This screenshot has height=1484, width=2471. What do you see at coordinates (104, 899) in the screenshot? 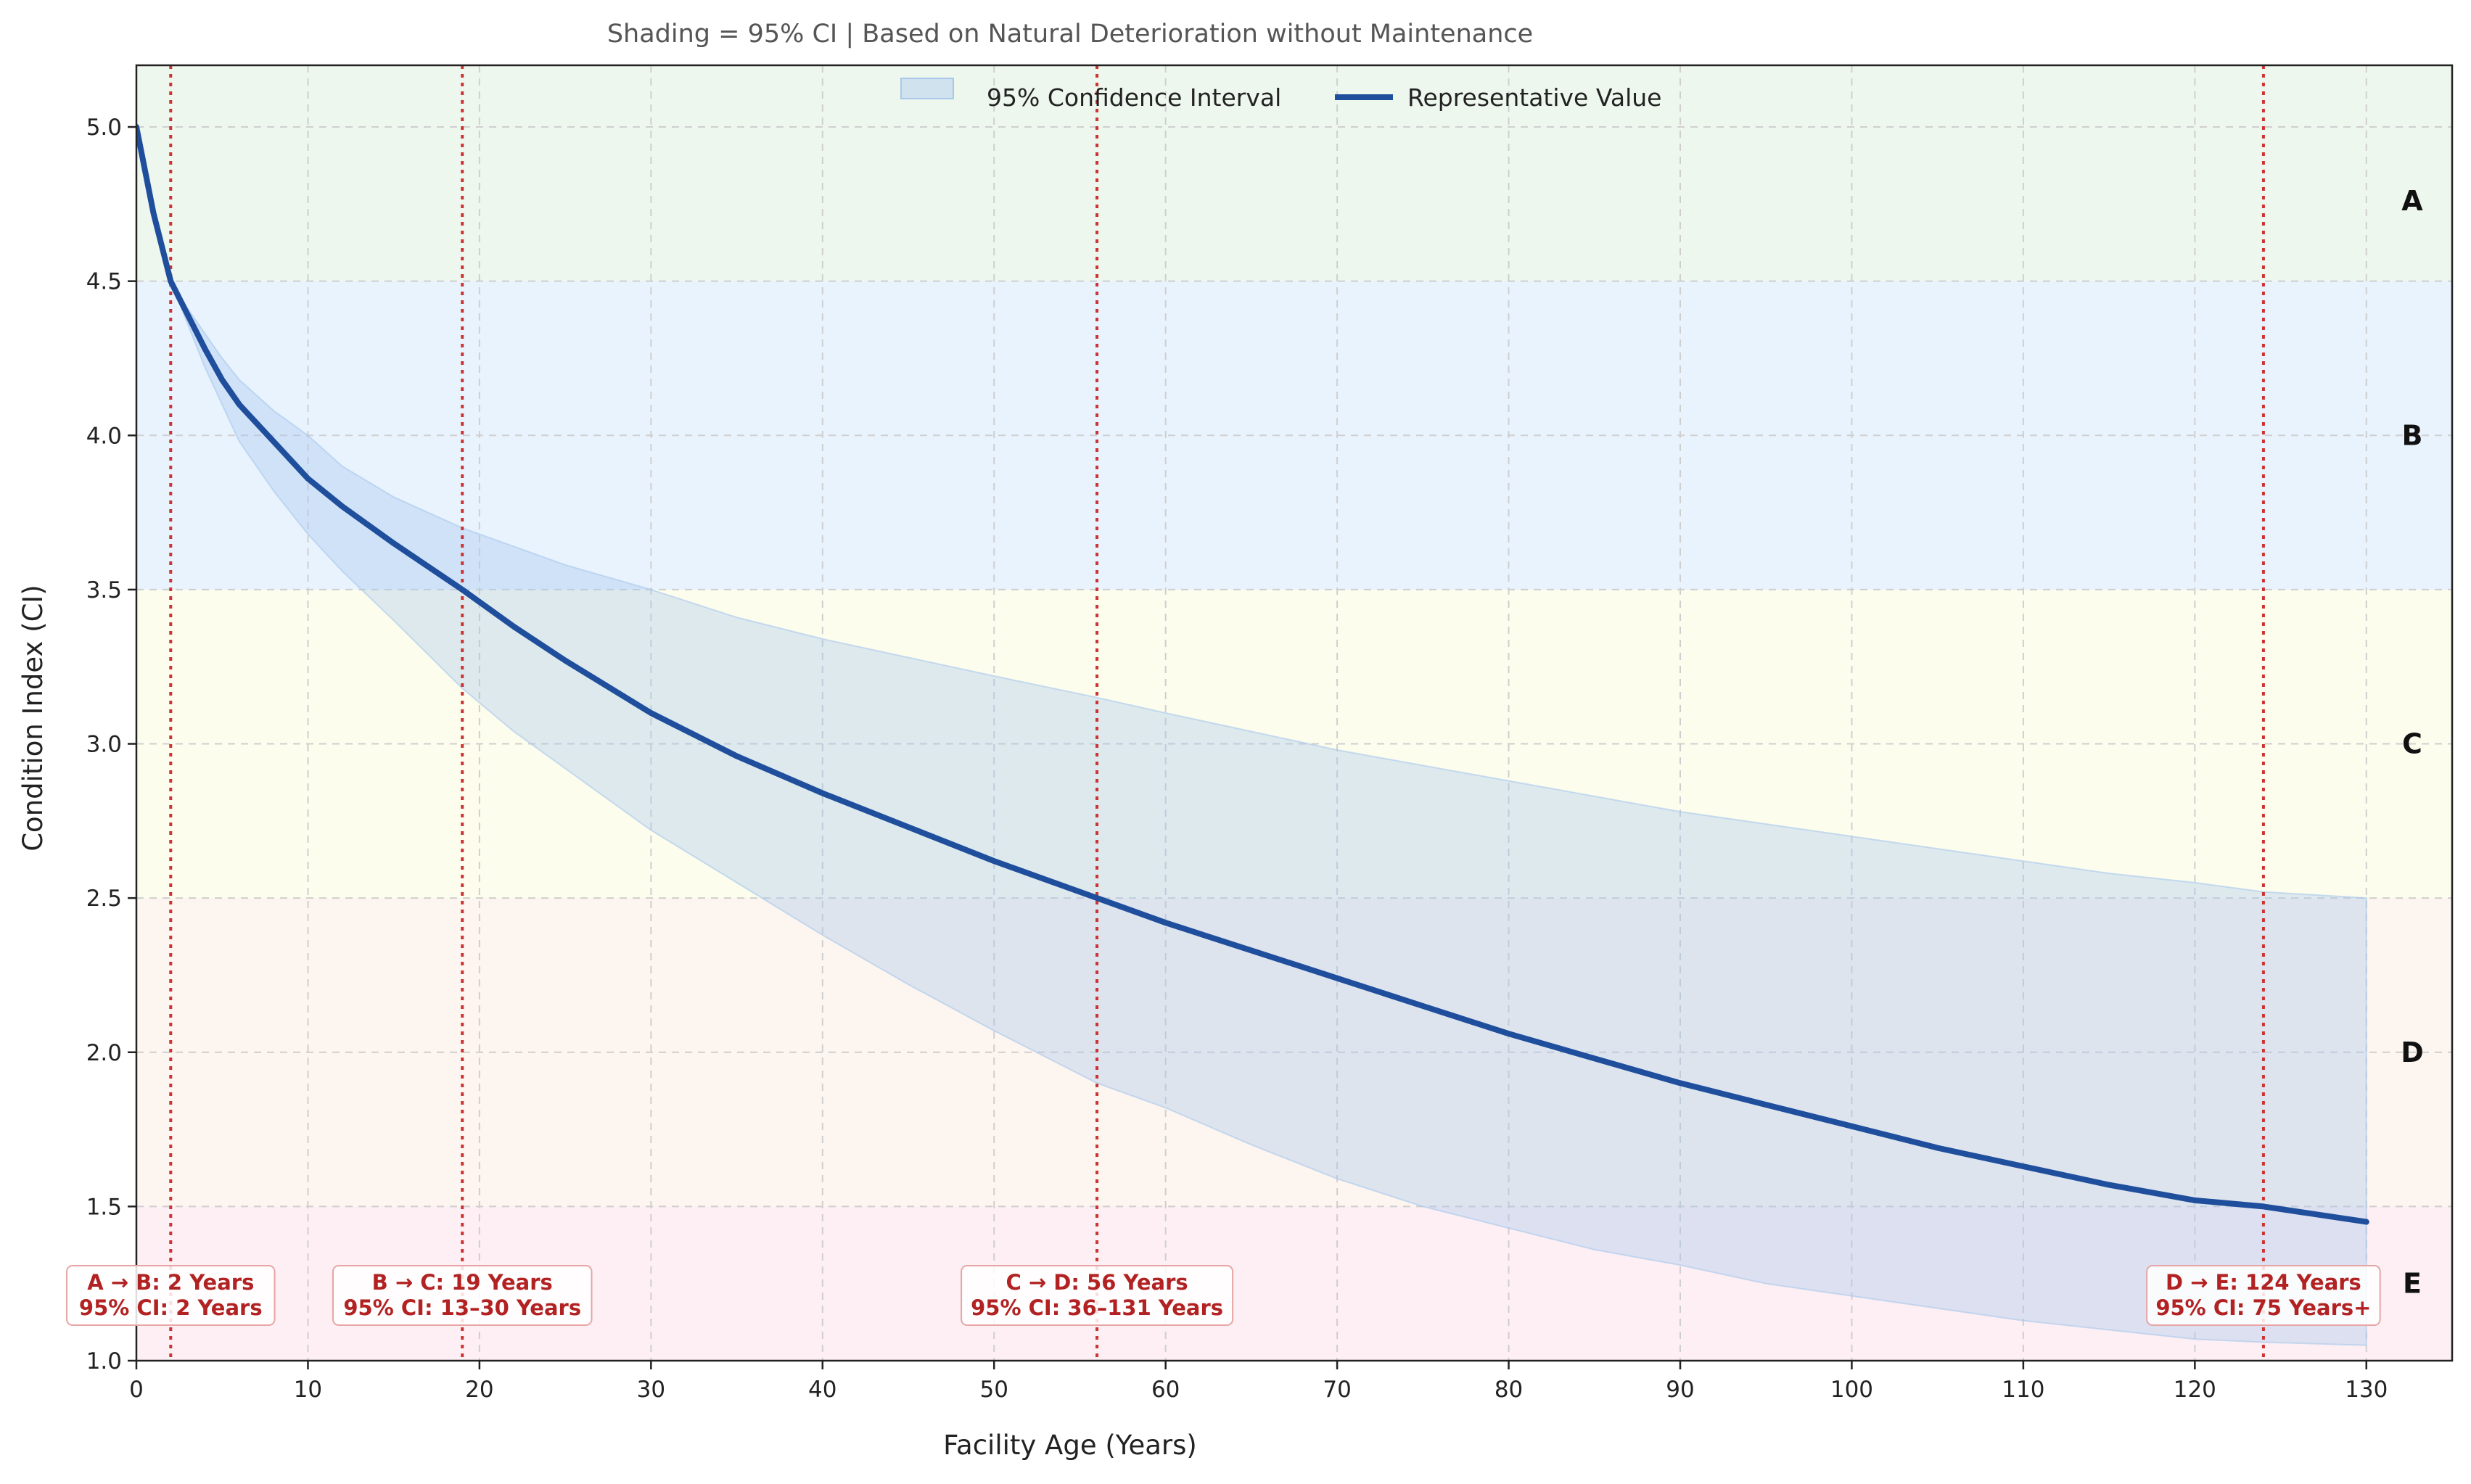
I see `y-tick-label: 2.5` at bounding box center [104, 899].